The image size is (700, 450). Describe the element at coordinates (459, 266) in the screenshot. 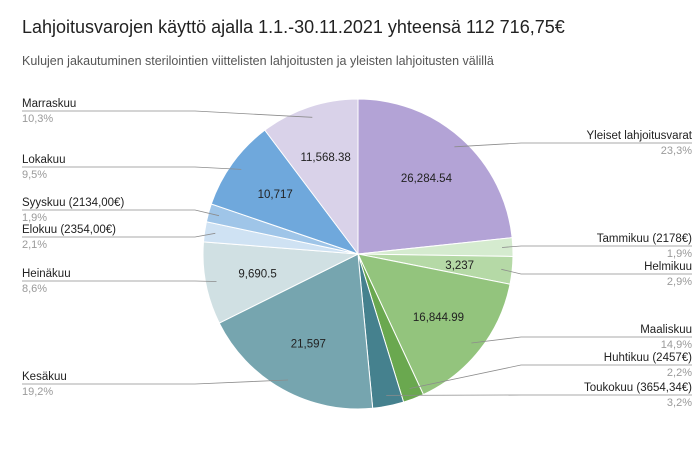

I see `value-label-helmikuu: 3,237` at that location.